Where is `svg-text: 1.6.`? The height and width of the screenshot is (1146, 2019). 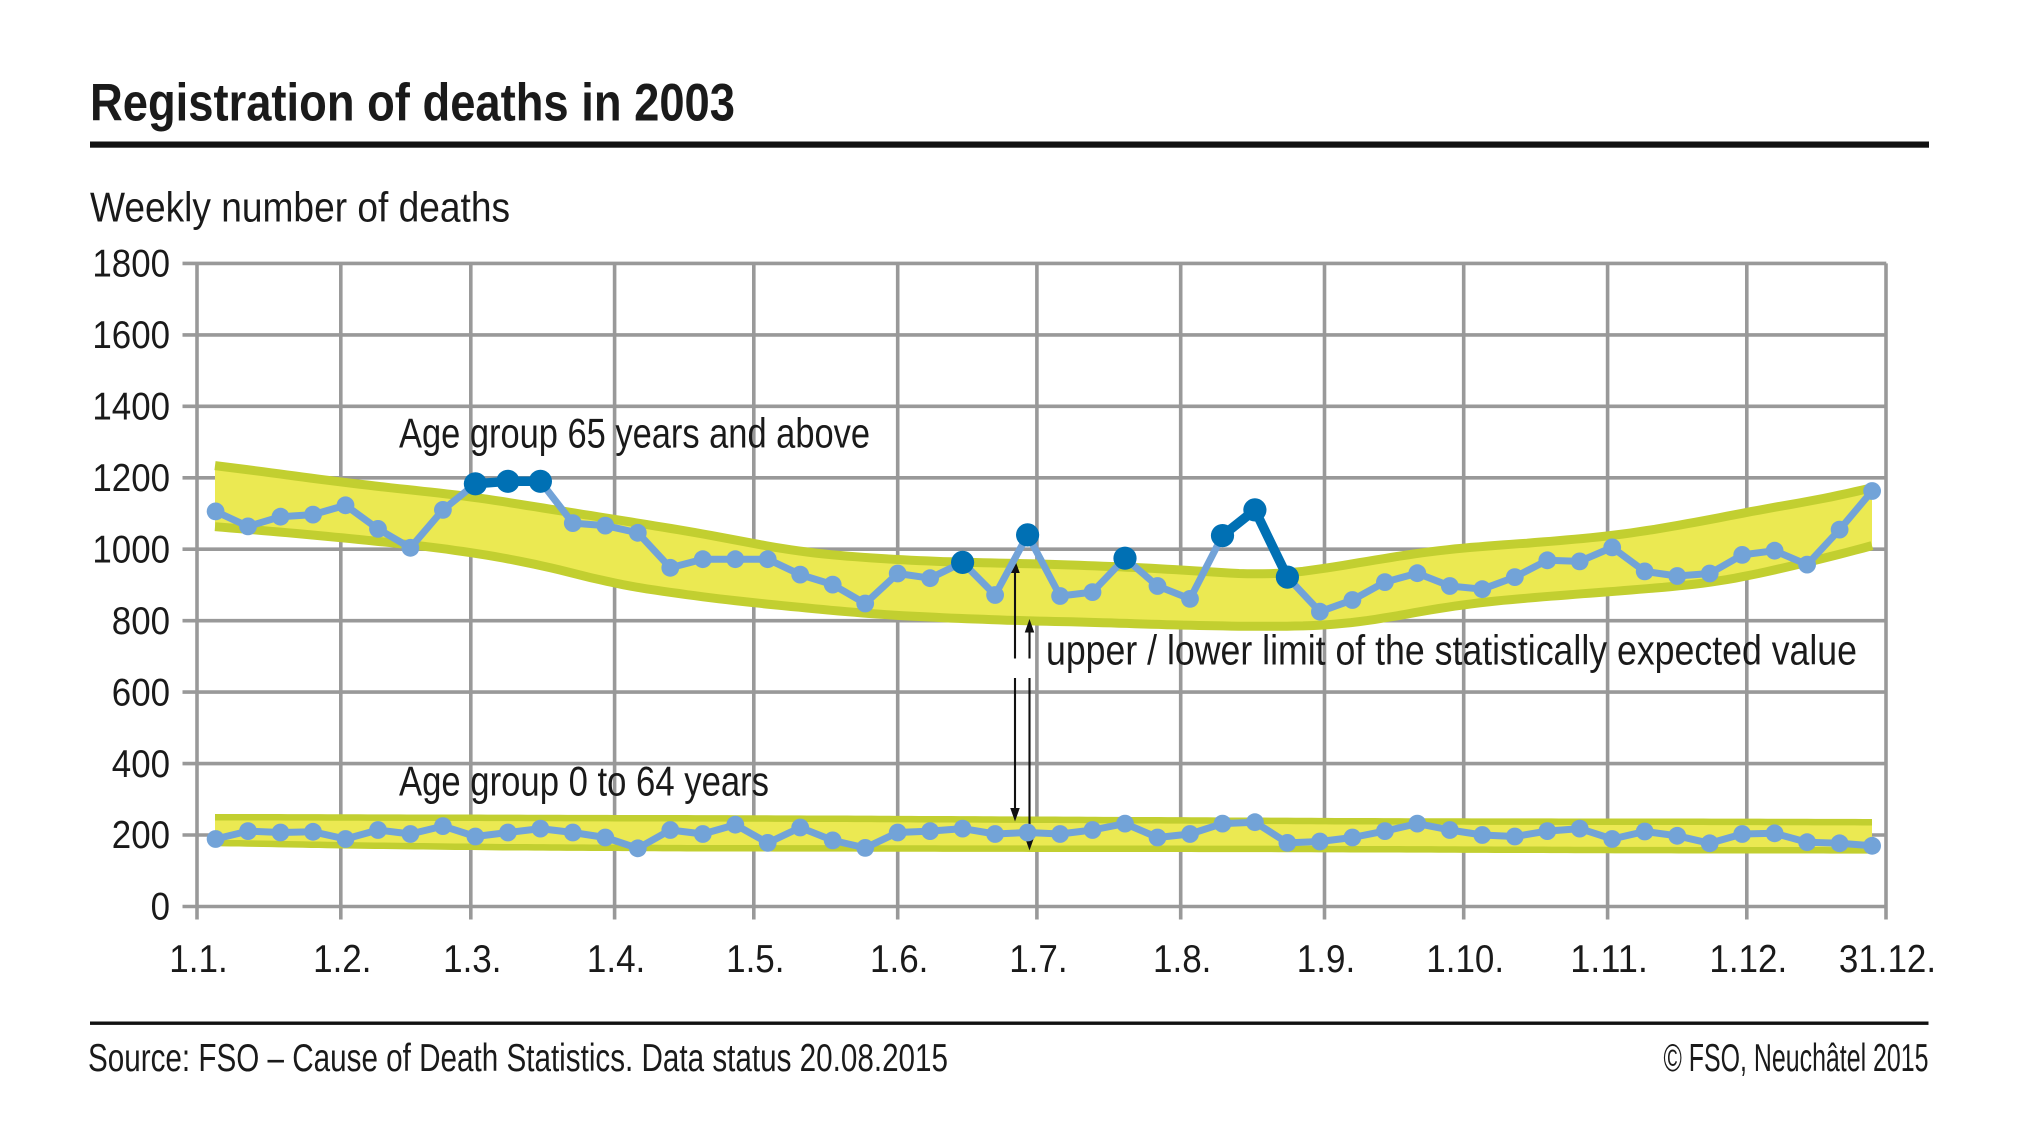 svg-text: 1.6. is located at coordinates (899, 959).